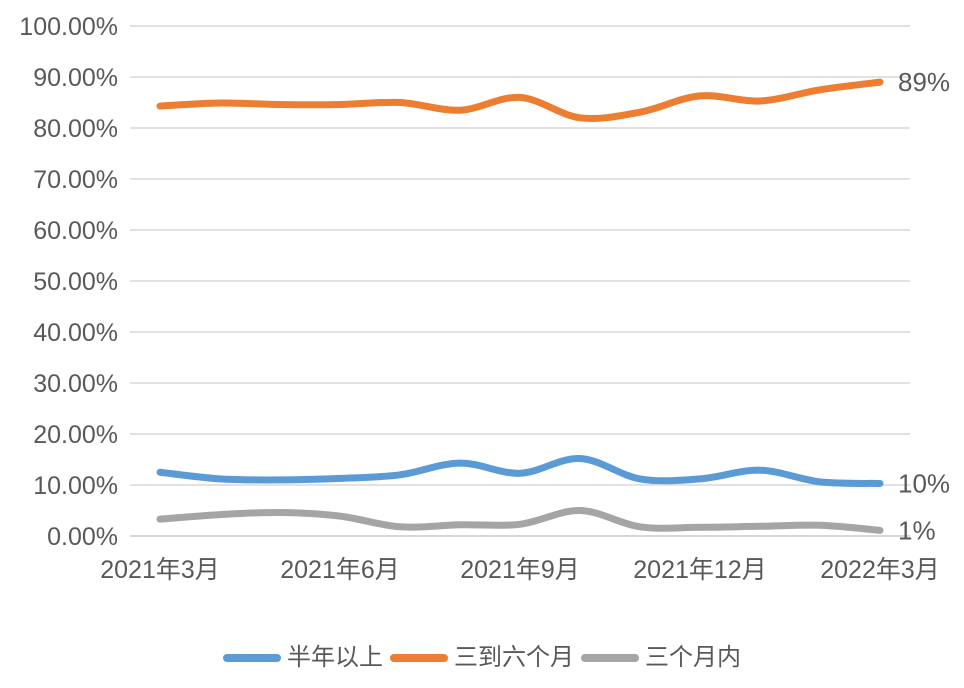 Image resolution: width=964 pixels, height=688 pixels. What do you see at coordinates (340, 570) in the screenshot?
I see `x-axis-tick-label: 2021年6月` at bounding box center [340, 570].